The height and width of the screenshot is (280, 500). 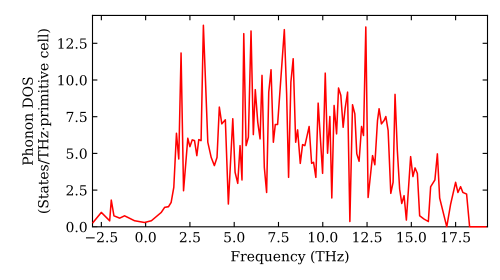 I want to click on y-tick-label: 7.5, so click(x=76, y=117).